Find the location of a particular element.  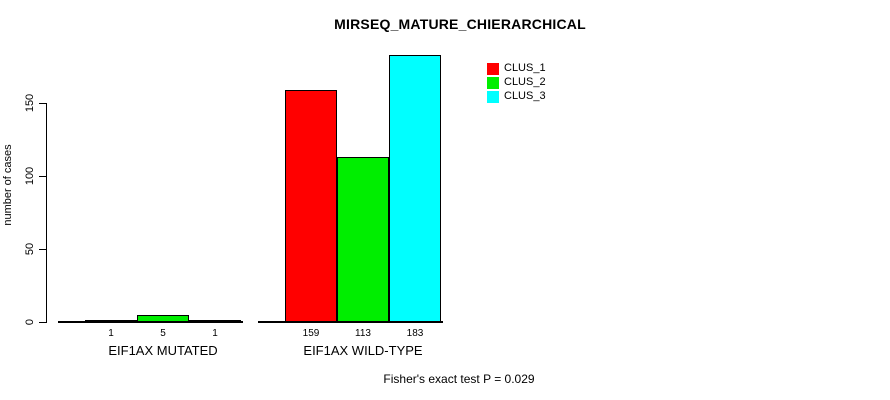

y-axis-tick-label: 50 is located at coordinates (30, 249).